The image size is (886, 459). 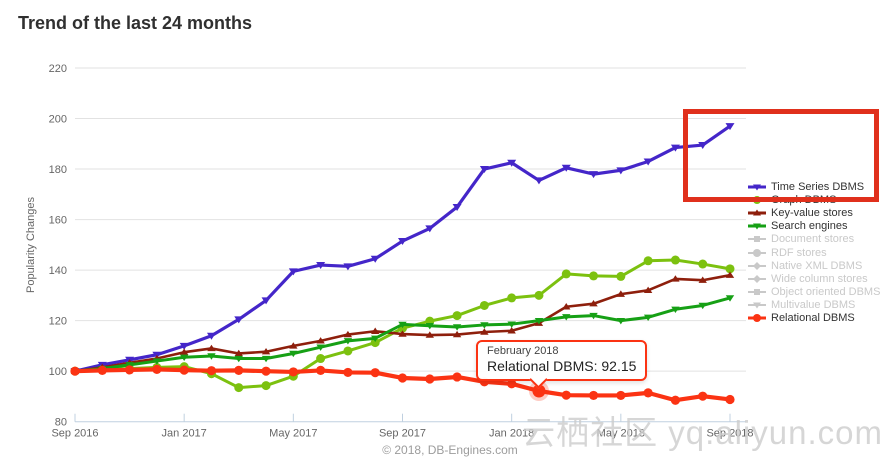 I want to click on legend-label: Time Series DBMS, so click(x=818, y=186).